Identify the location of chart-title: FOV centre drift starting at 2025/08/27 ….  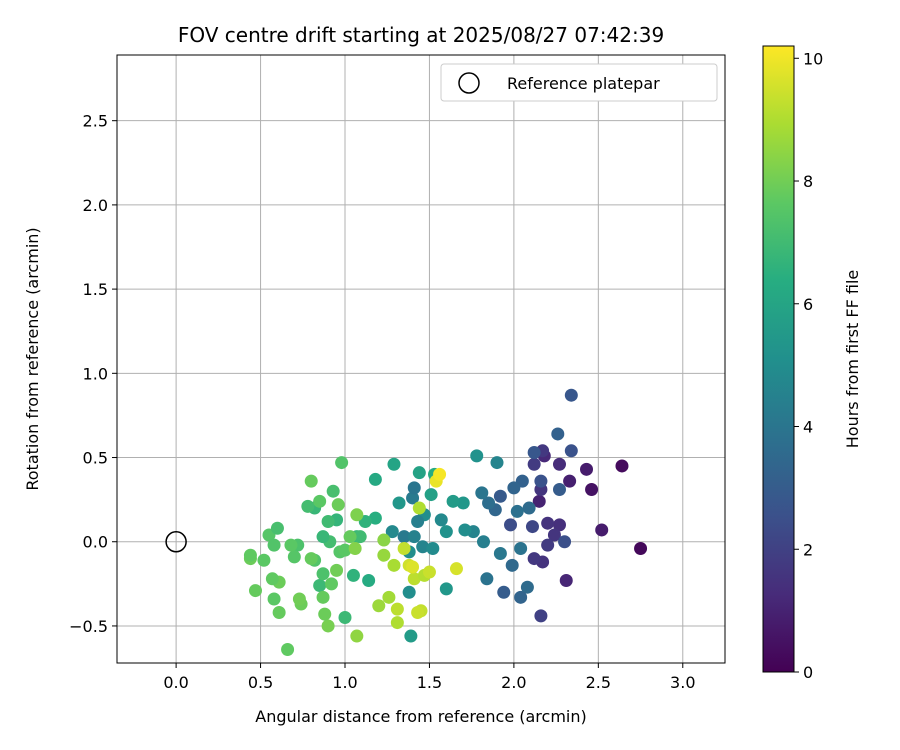
(421, 35).